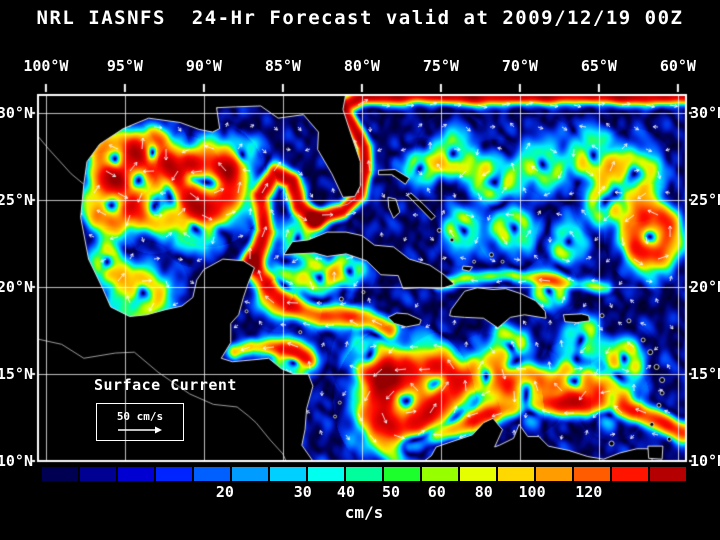  Describe the element at coordinates (140, 429) in the screenshot. I see `scale-arrow-icon` at that location.